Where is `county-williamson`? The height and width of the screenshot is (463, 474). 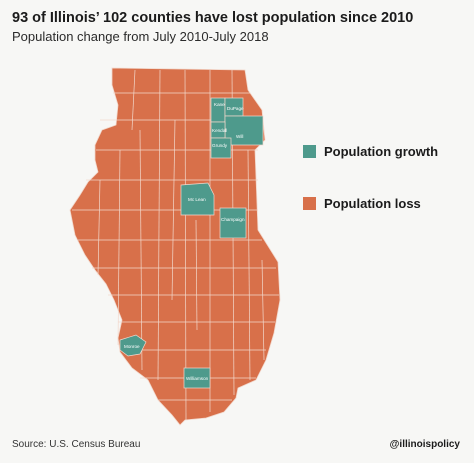 county-williamson is located at coordinates (197, 378).